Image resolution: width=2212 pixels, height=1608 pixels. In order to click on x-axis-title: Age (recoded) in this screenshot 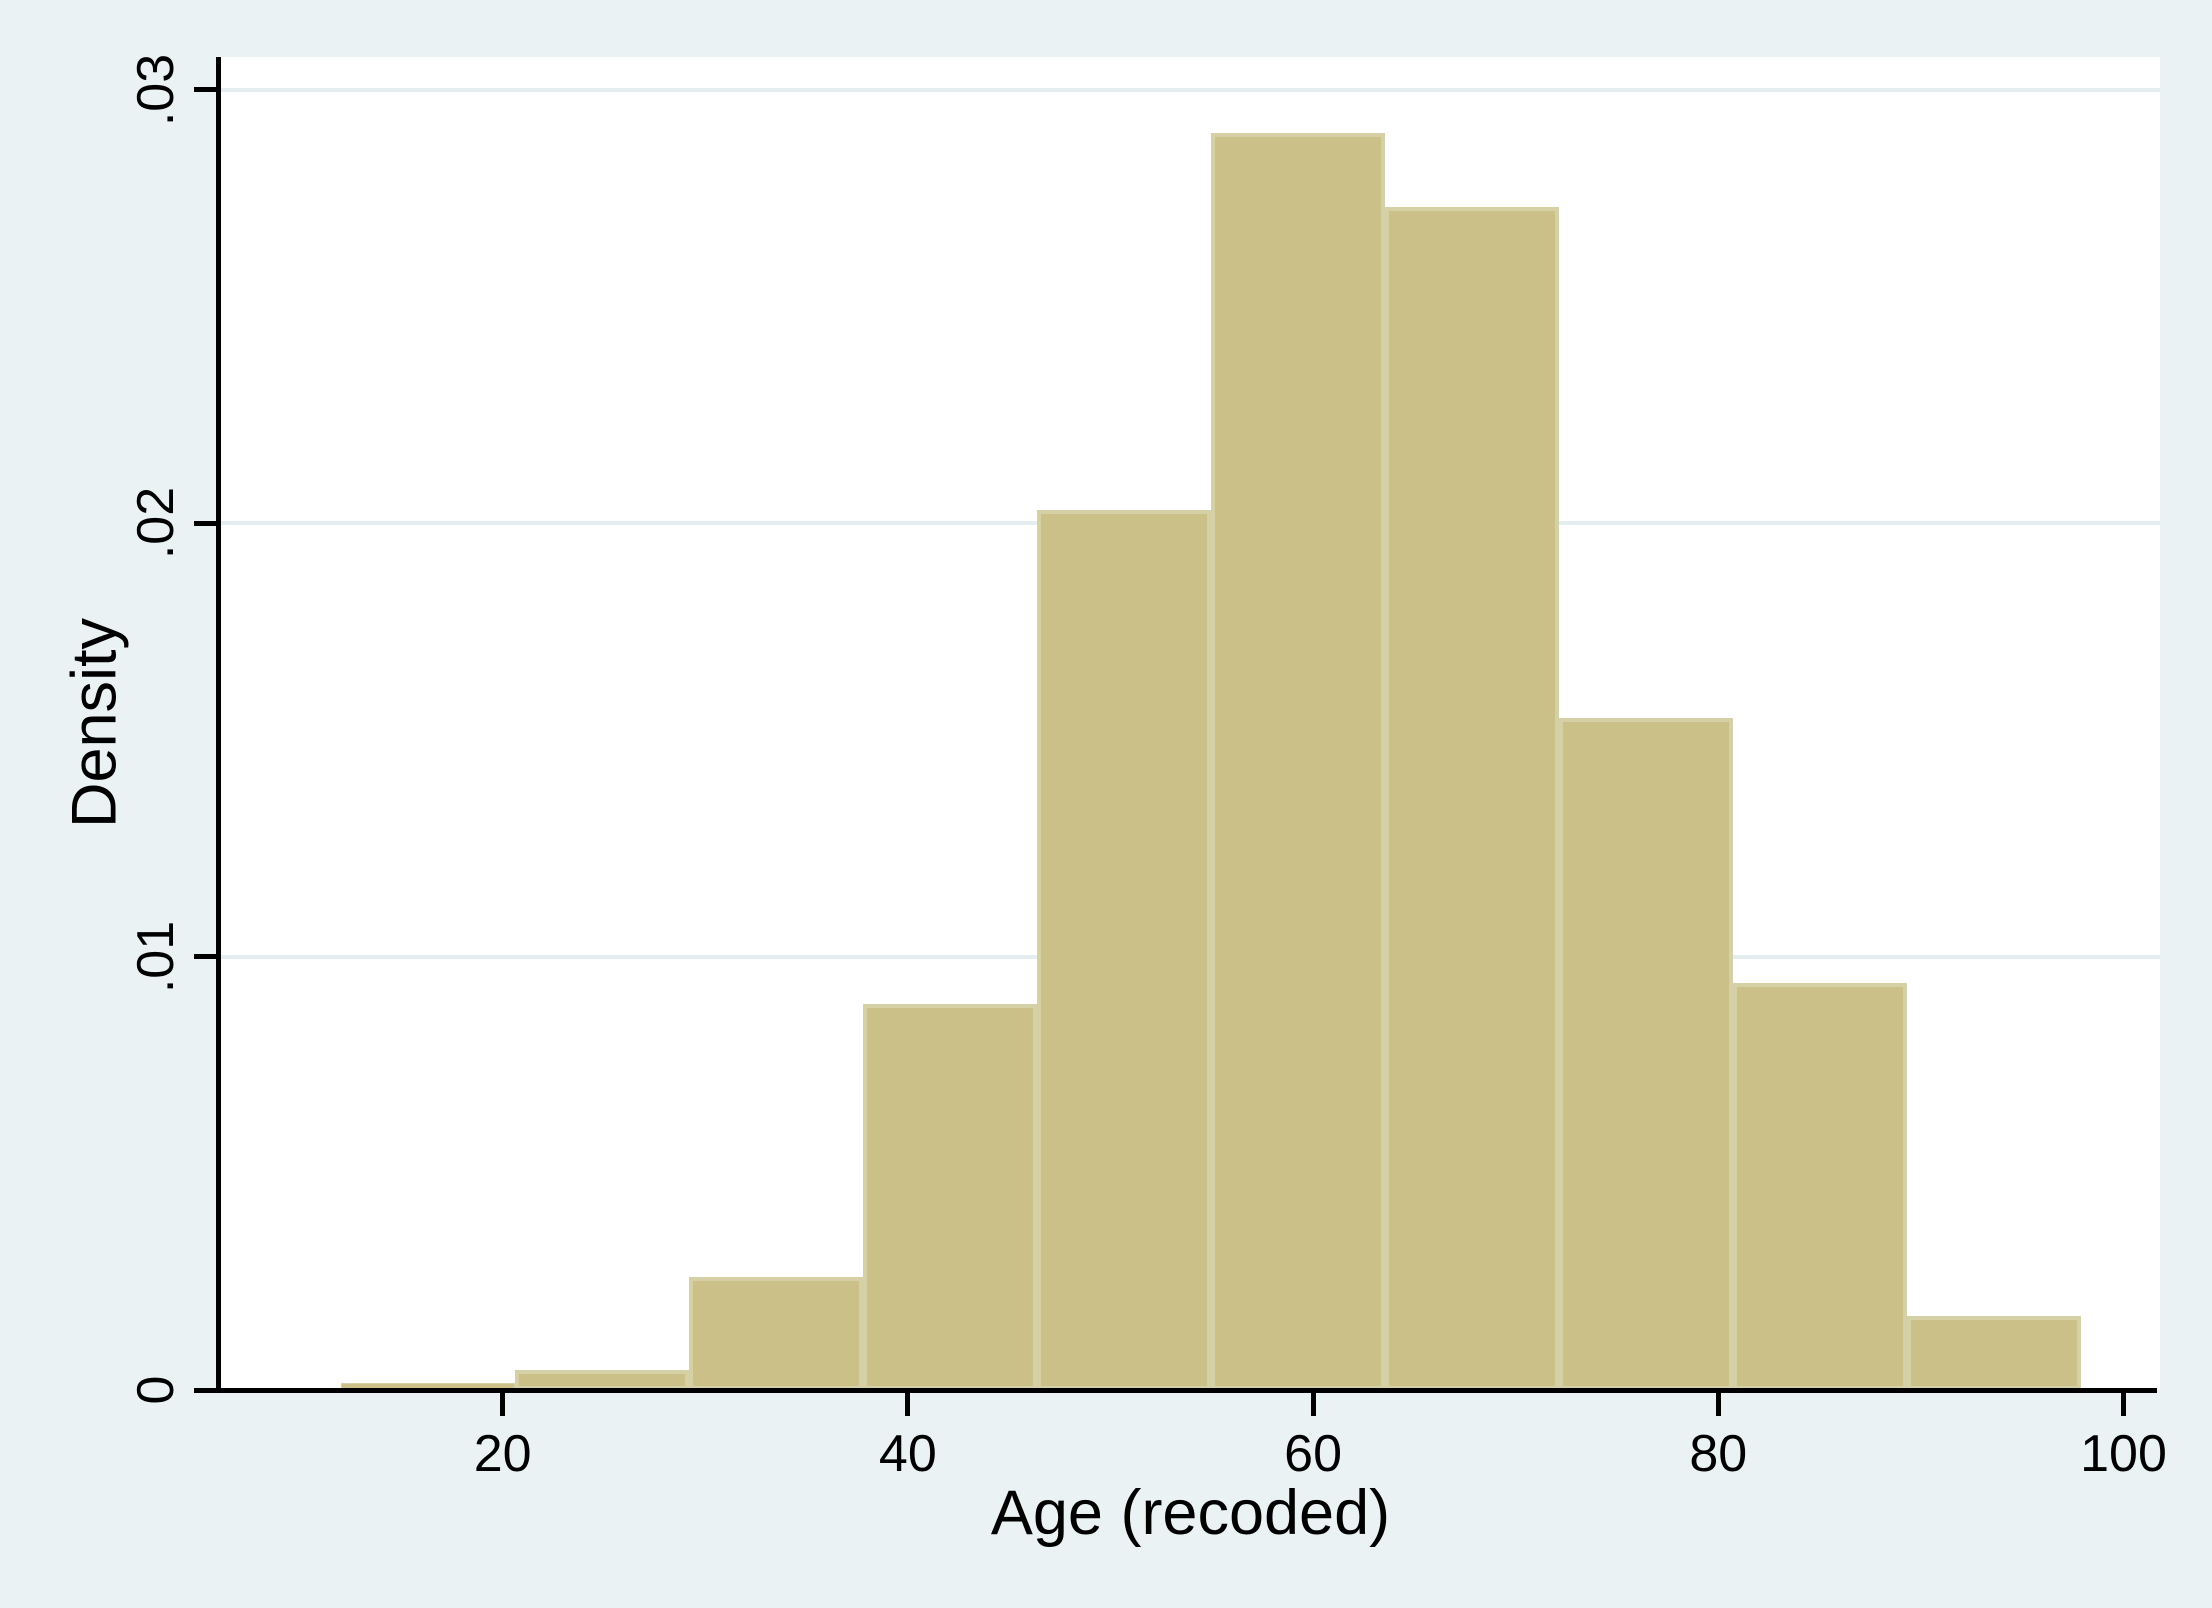, I will do `click(1190, 1513)`.